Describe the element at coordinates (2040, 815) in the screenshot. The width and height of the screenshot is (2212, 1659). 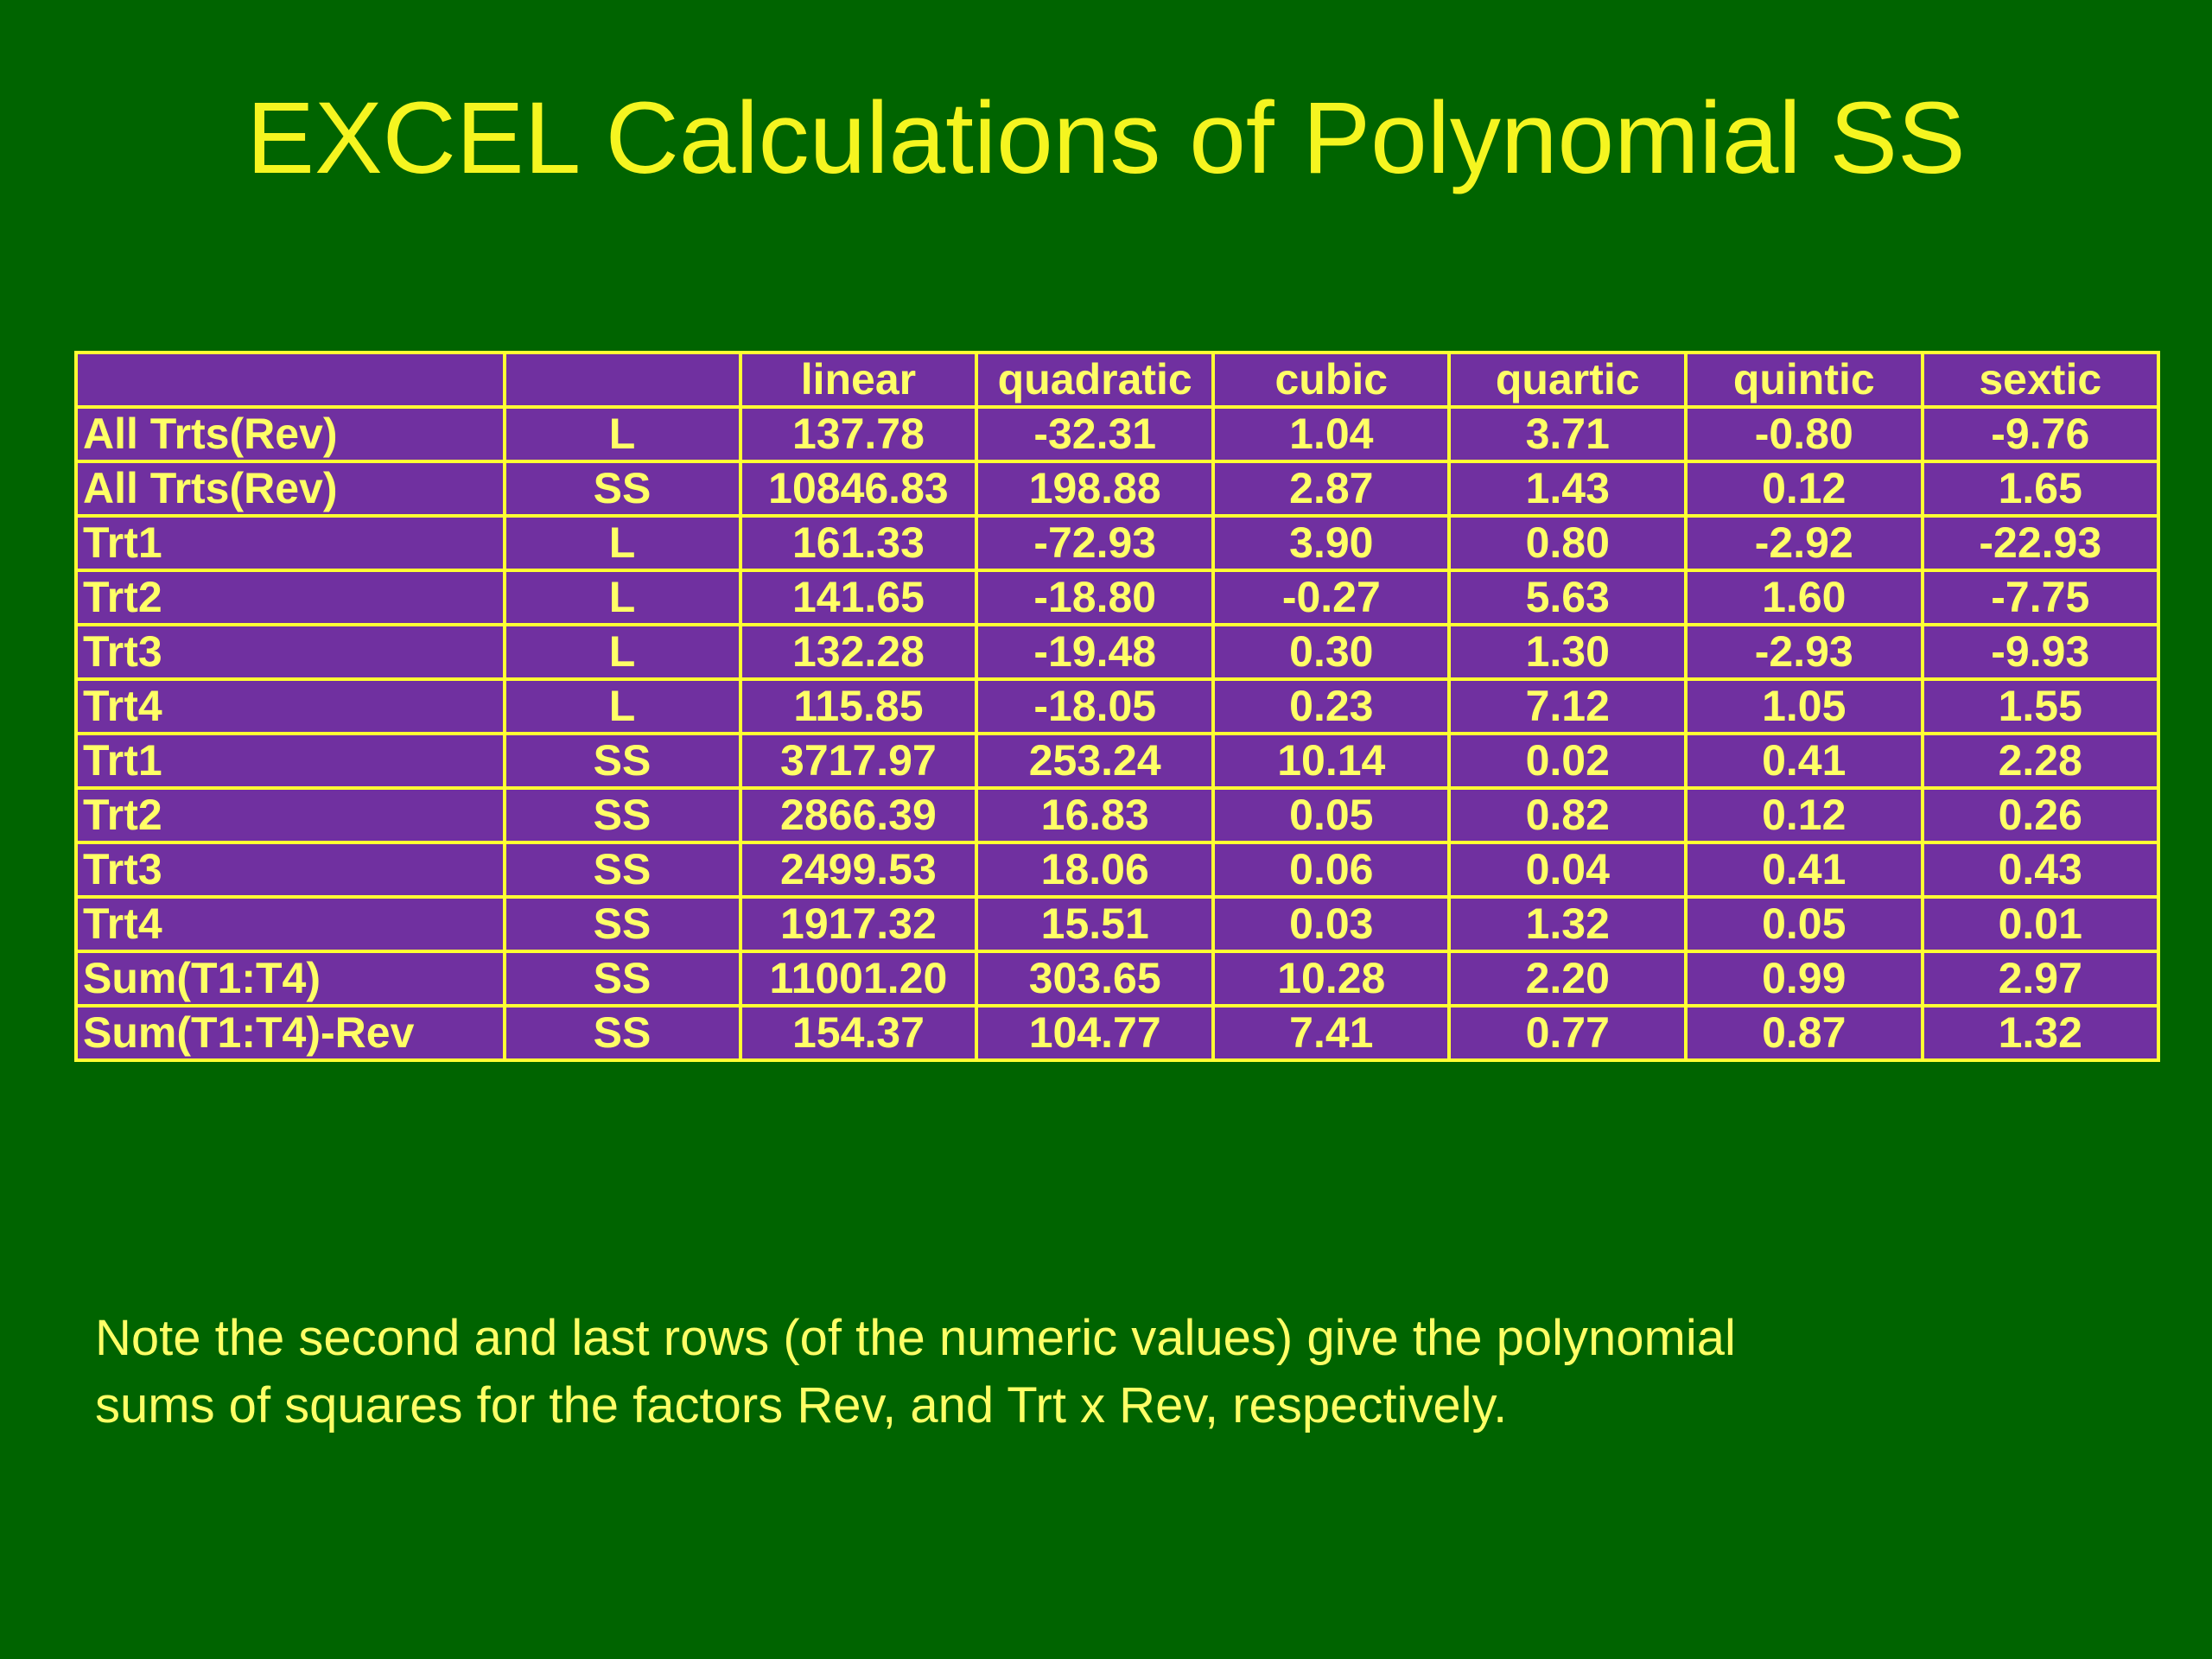
I see `value-cell: 0.26` at that location.